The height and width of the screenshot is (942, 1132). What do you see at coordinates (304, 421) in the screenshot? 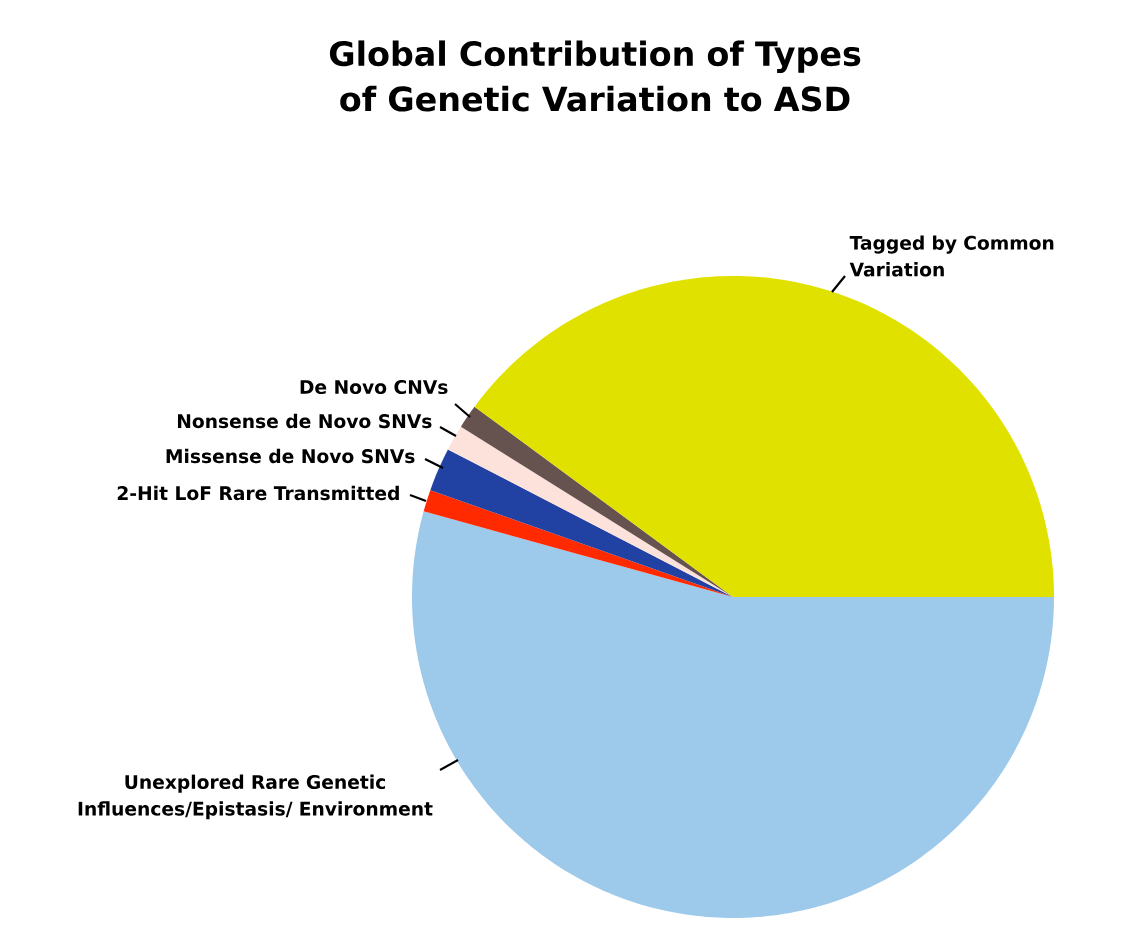
I see `slice-label: Nonsense de Novo SNVs` at bounding box center [304, 421].